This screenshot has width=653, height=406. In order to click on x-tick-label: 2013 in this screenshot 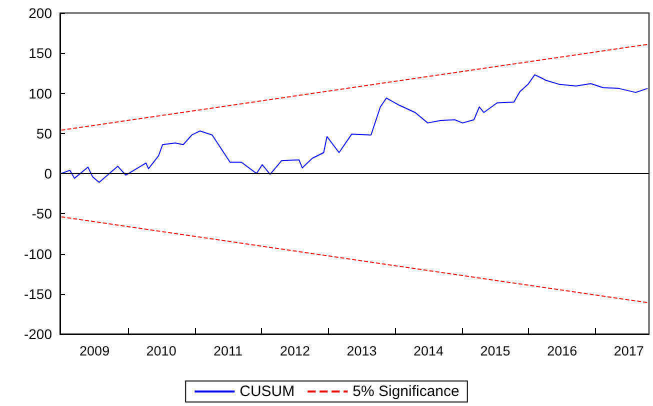, I will do `click(361, 351)`.